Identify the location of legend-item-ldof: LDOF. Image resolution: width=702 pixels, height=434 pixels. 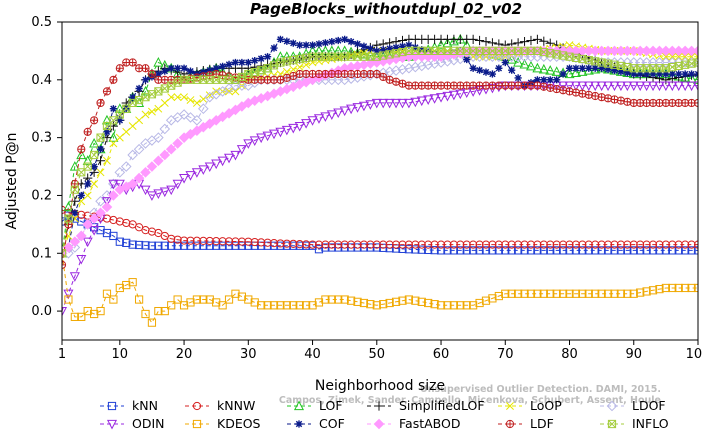
(633, 405).